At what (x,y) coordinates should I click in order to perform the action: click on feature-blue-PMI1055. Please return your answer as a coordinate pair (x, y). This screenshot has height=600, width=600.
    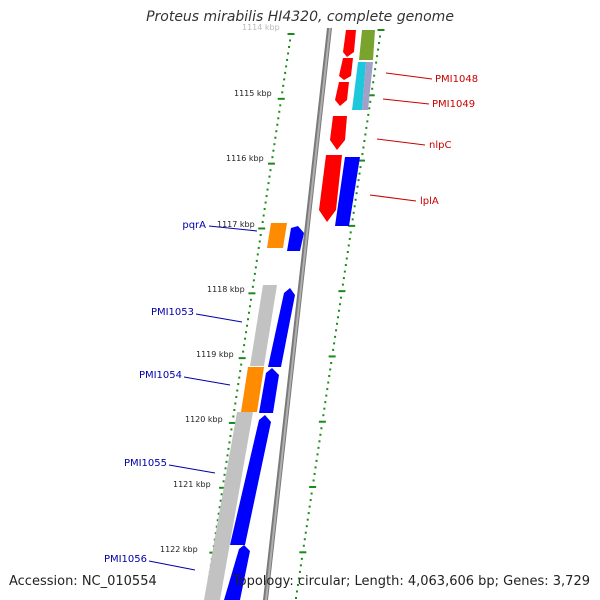
    Looking at the image, I should click on (250, 480).